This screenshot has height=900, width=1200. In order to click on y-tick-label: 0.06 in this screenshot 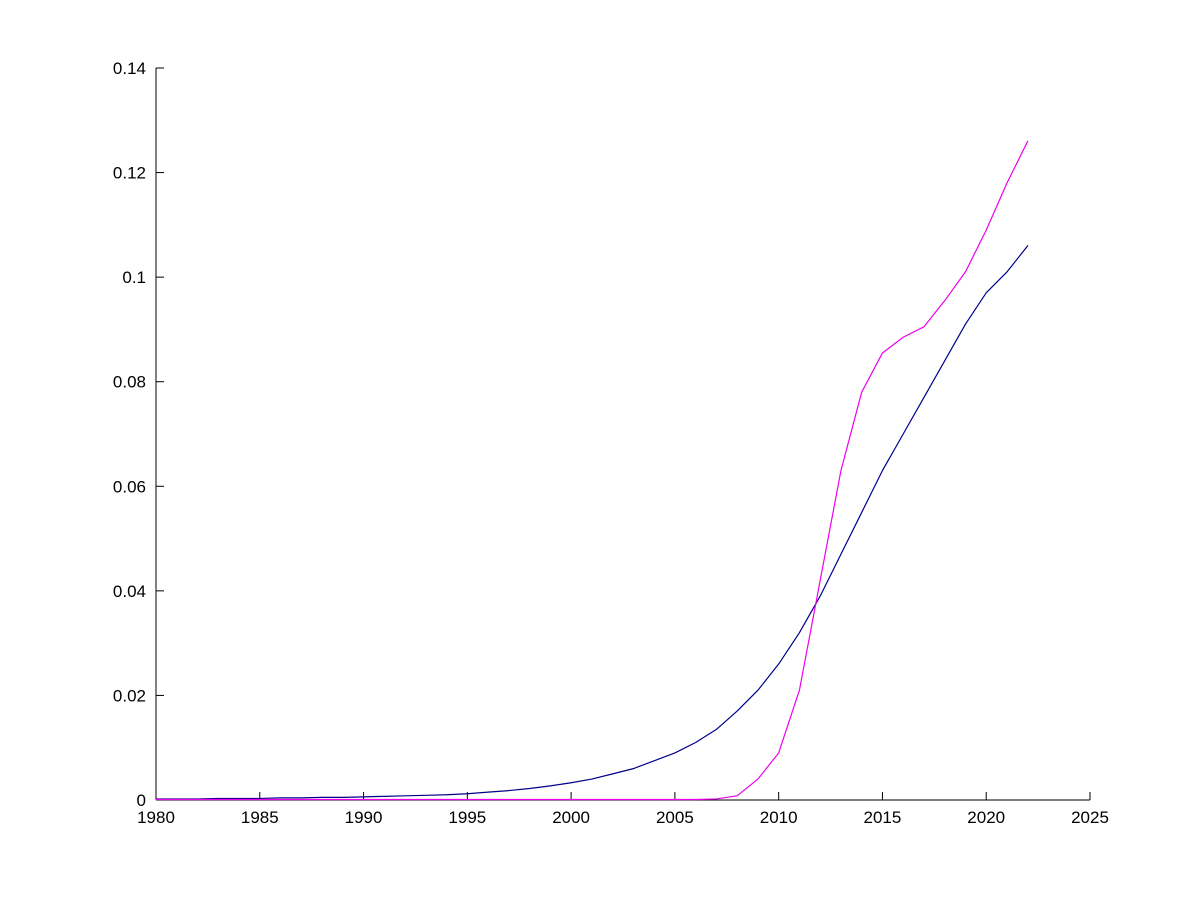, I will do `click(129, 486)`.